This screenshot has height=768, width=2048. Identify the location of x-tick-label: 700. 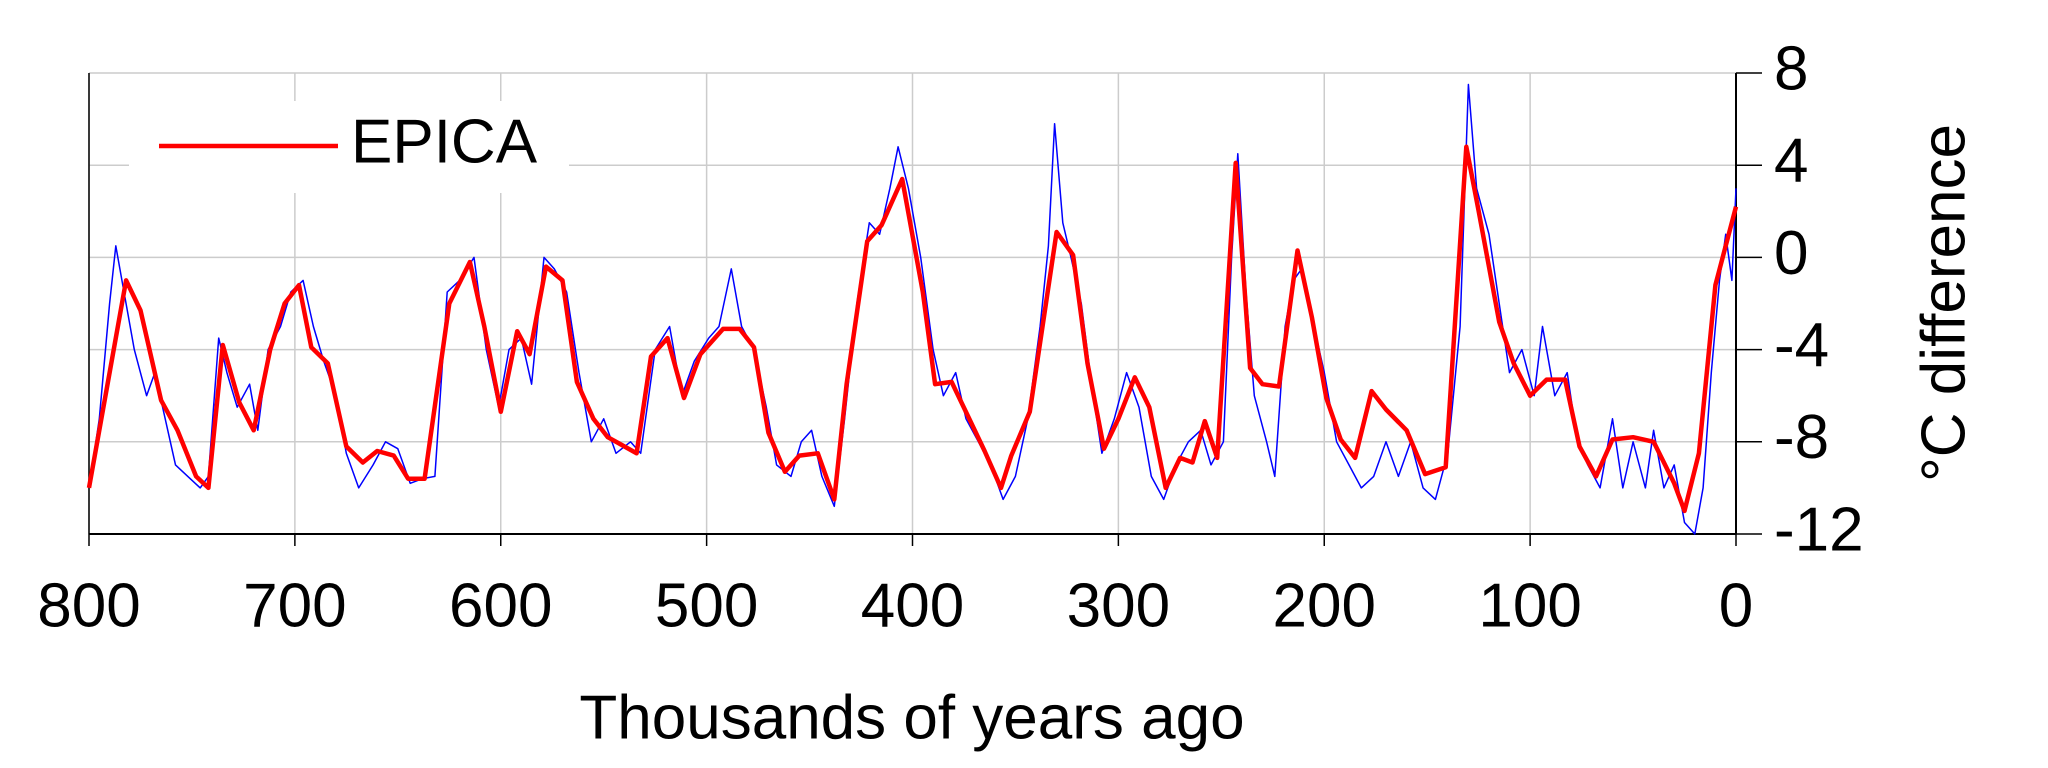
(294, 605).